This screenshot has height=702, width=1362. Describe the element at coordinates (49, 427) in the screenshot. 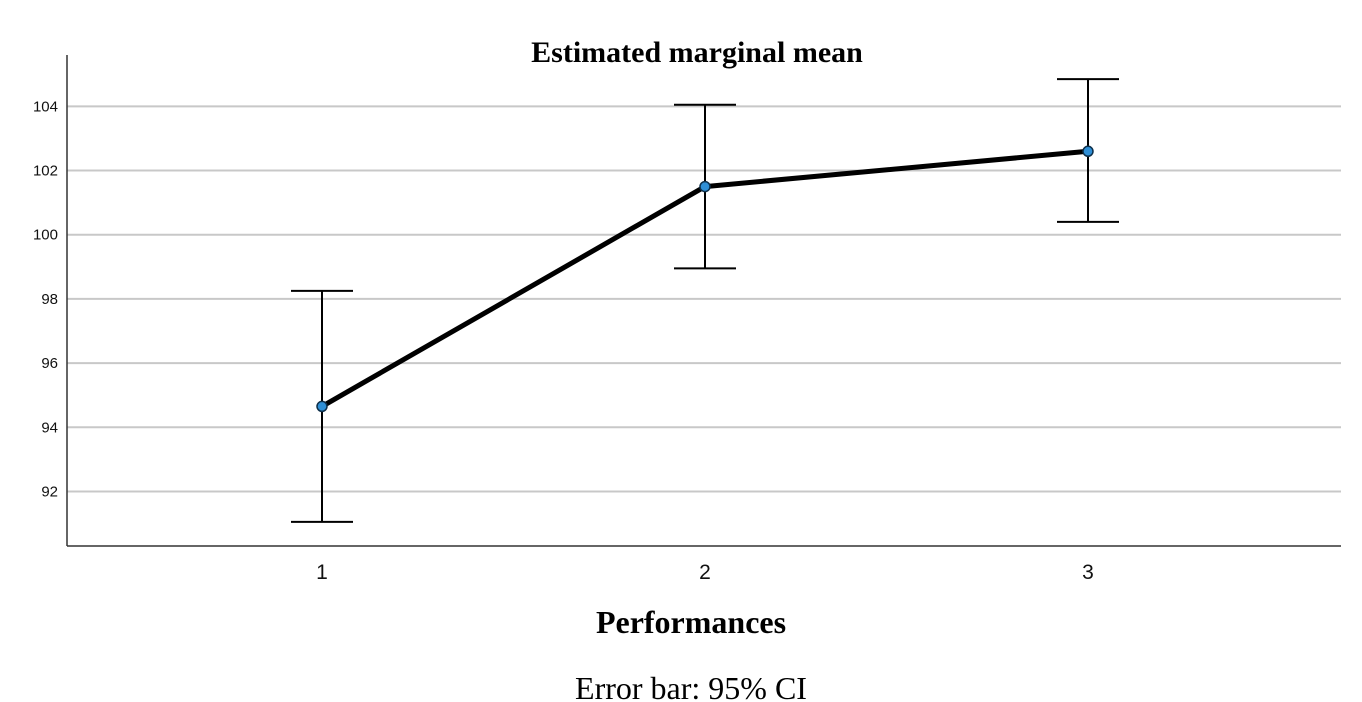

I see `y-tick-label: 94` at that location.